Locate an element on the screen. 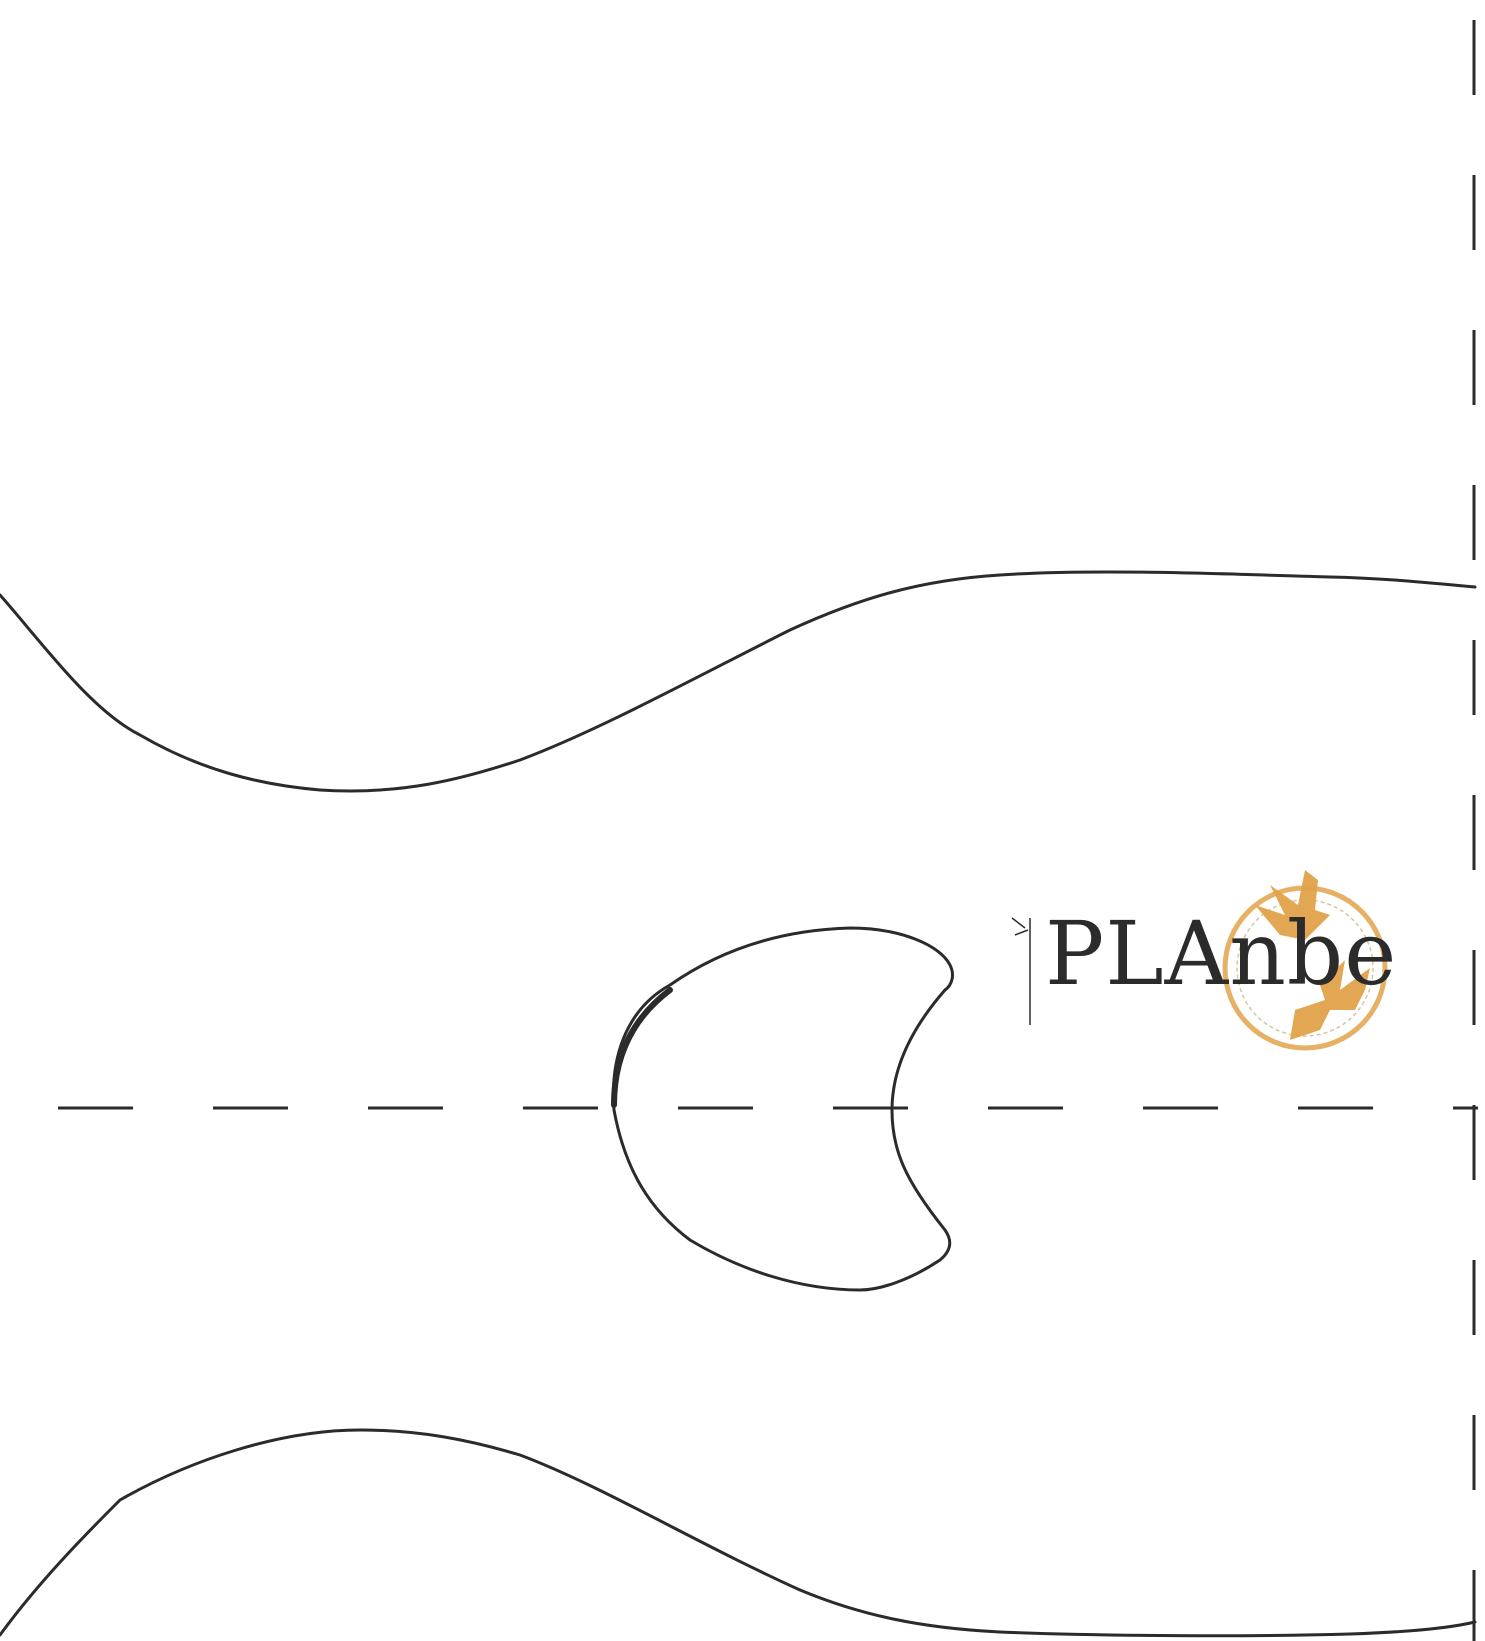 This screenshot has width=1485, height=1641. leaf-sprig-lower is located at coordinates (1330, 1000).